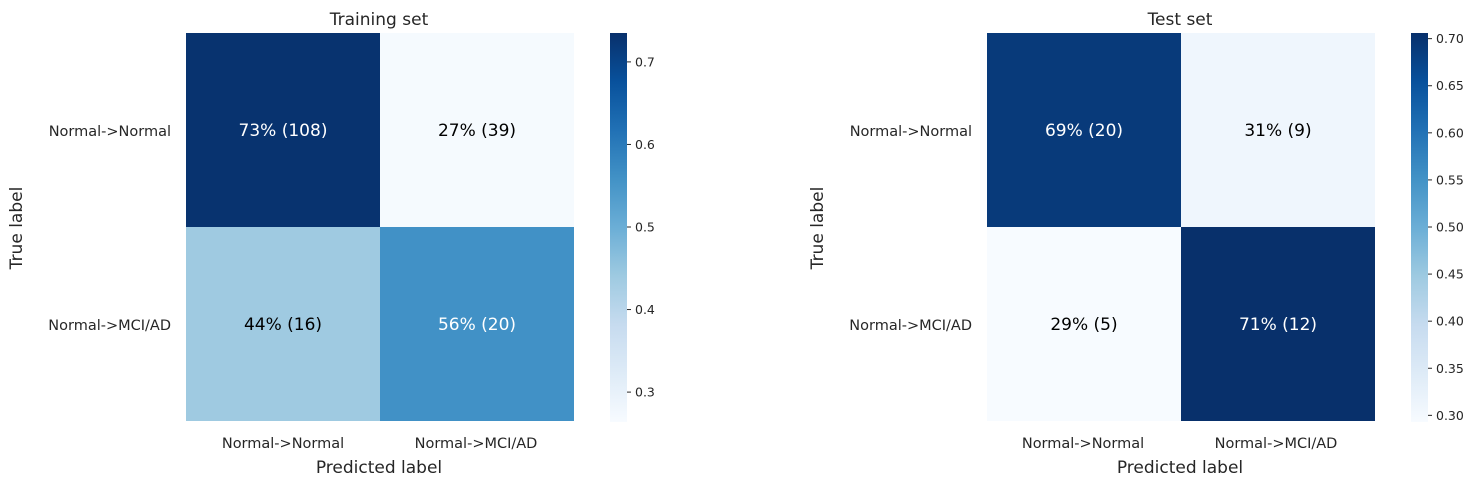  Describe the element at coordinates (1450, 179) in the screenshot. I see `colorbar-tick-label: 0.55` at that location.